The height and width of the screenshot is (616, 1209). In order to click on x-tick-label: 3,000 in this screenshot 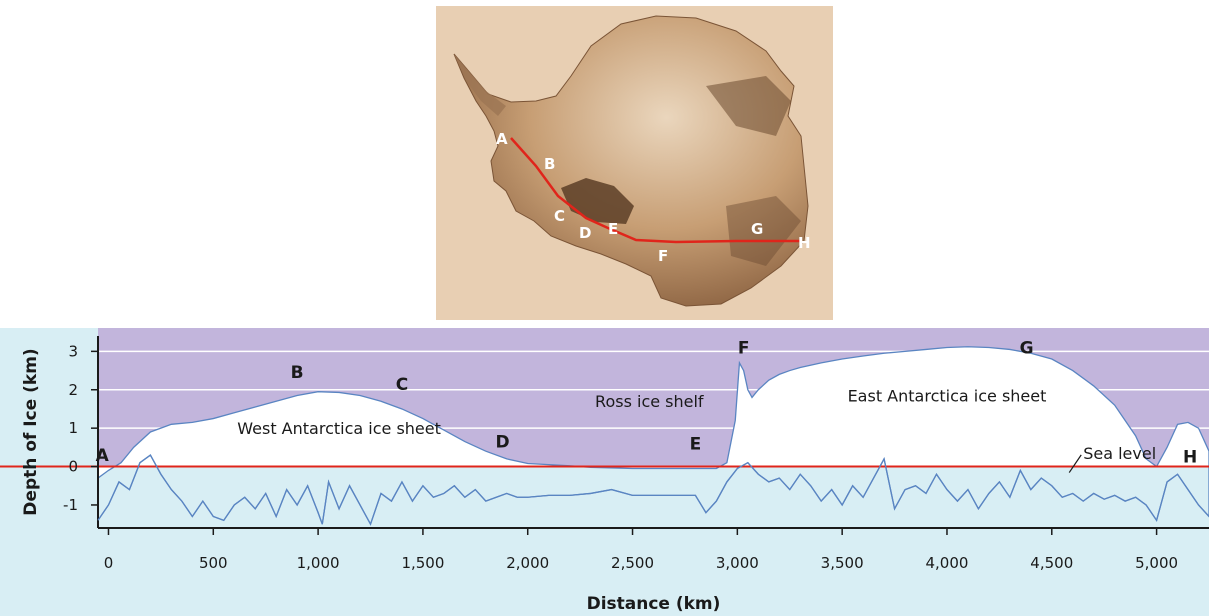, I will do `click(737, 563)`.